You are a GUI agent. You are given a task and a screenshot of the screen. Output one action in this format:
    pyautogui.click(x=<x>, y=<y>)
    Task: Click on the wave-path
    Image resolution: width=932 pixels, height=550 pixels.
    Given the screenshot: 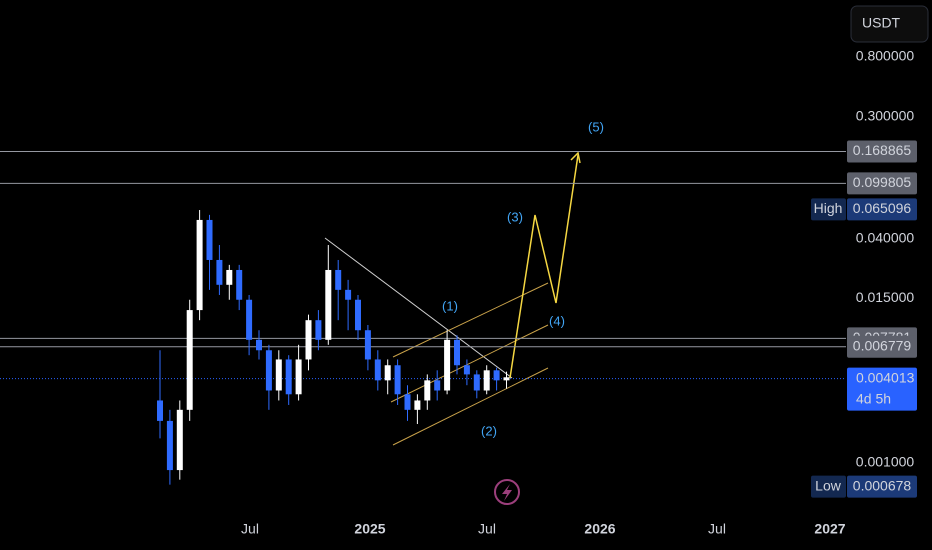 What is the action you would take?
    pyautogui.click(x=544, y=266)
    